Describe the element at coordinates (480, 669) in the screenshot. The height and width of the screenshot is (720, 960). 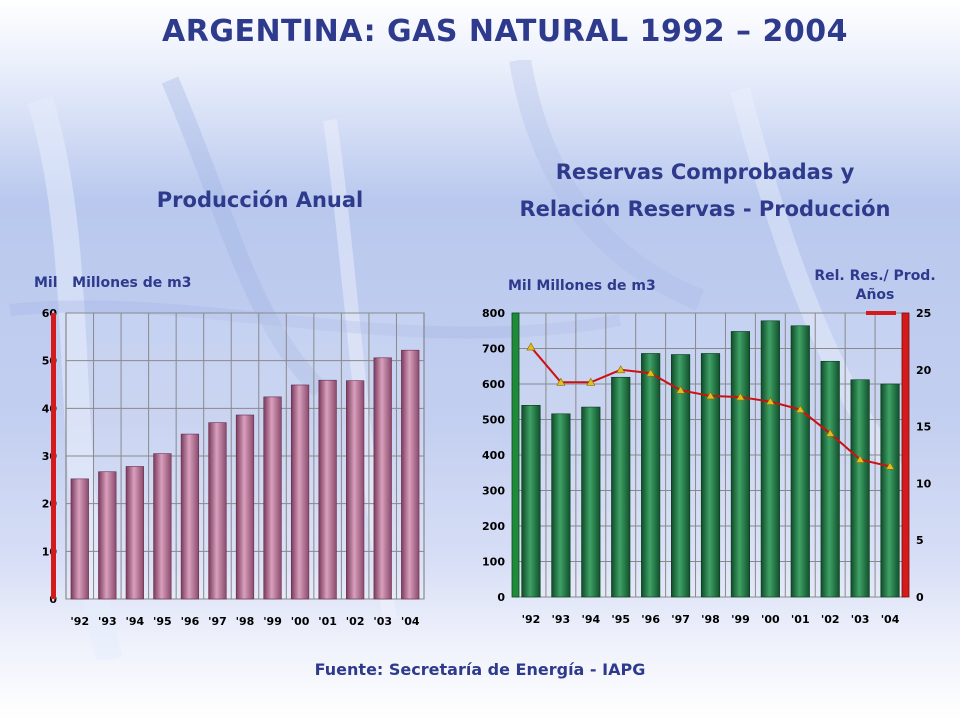
I see `source-footer: Fuente: Secretaría de Energía - IAPG` at that location.